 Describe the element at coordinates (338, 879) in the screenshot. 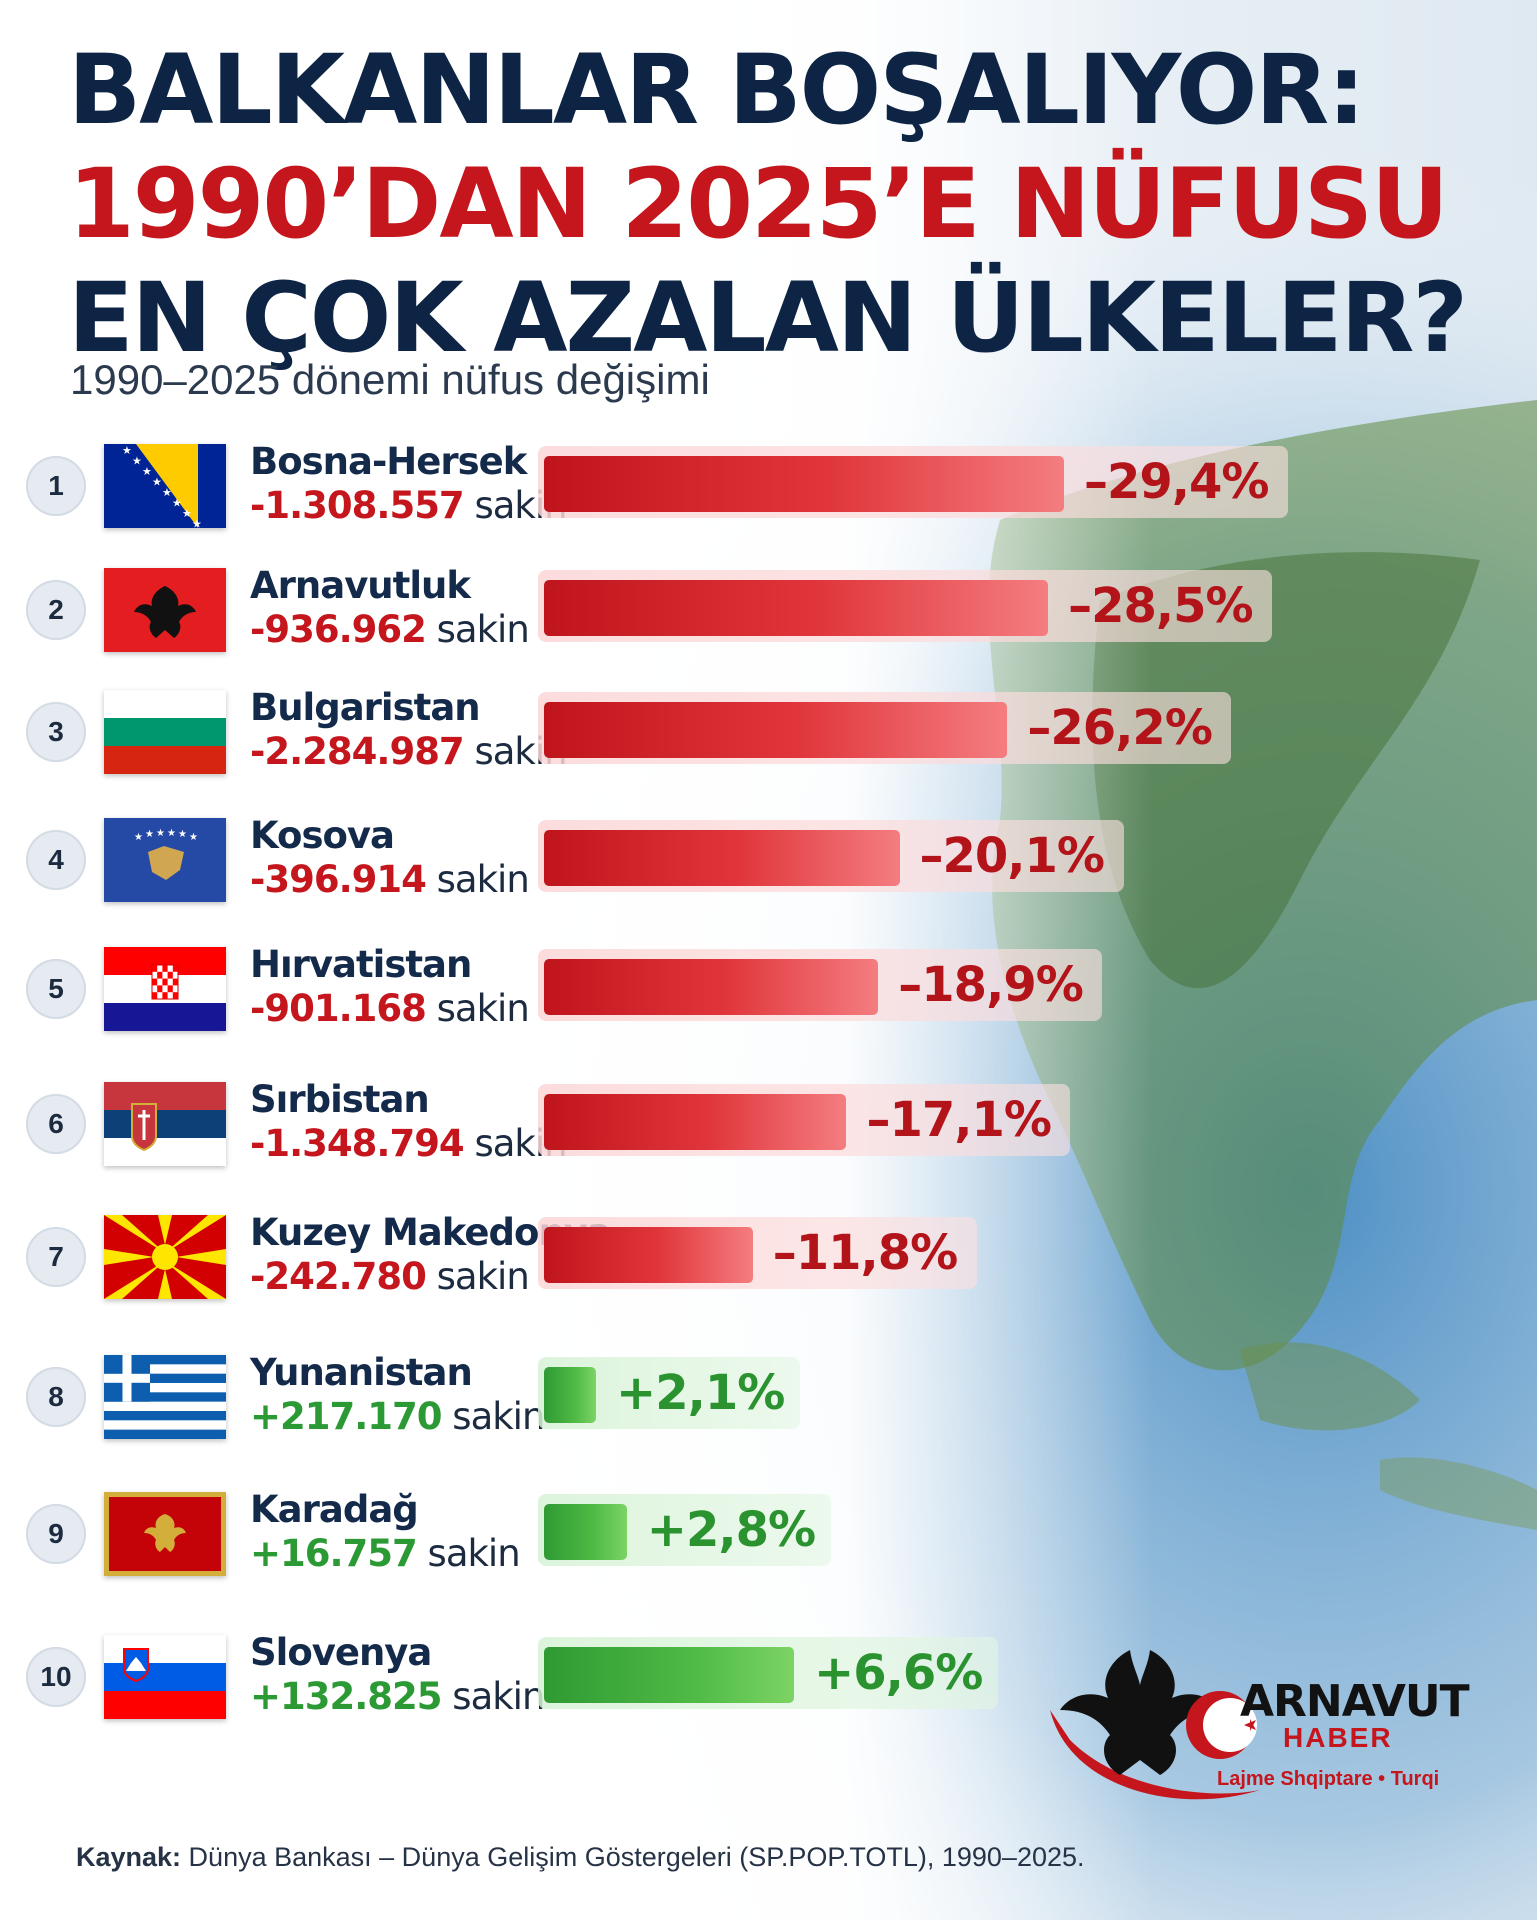

I see `population-change-value: -396.914` at that location.